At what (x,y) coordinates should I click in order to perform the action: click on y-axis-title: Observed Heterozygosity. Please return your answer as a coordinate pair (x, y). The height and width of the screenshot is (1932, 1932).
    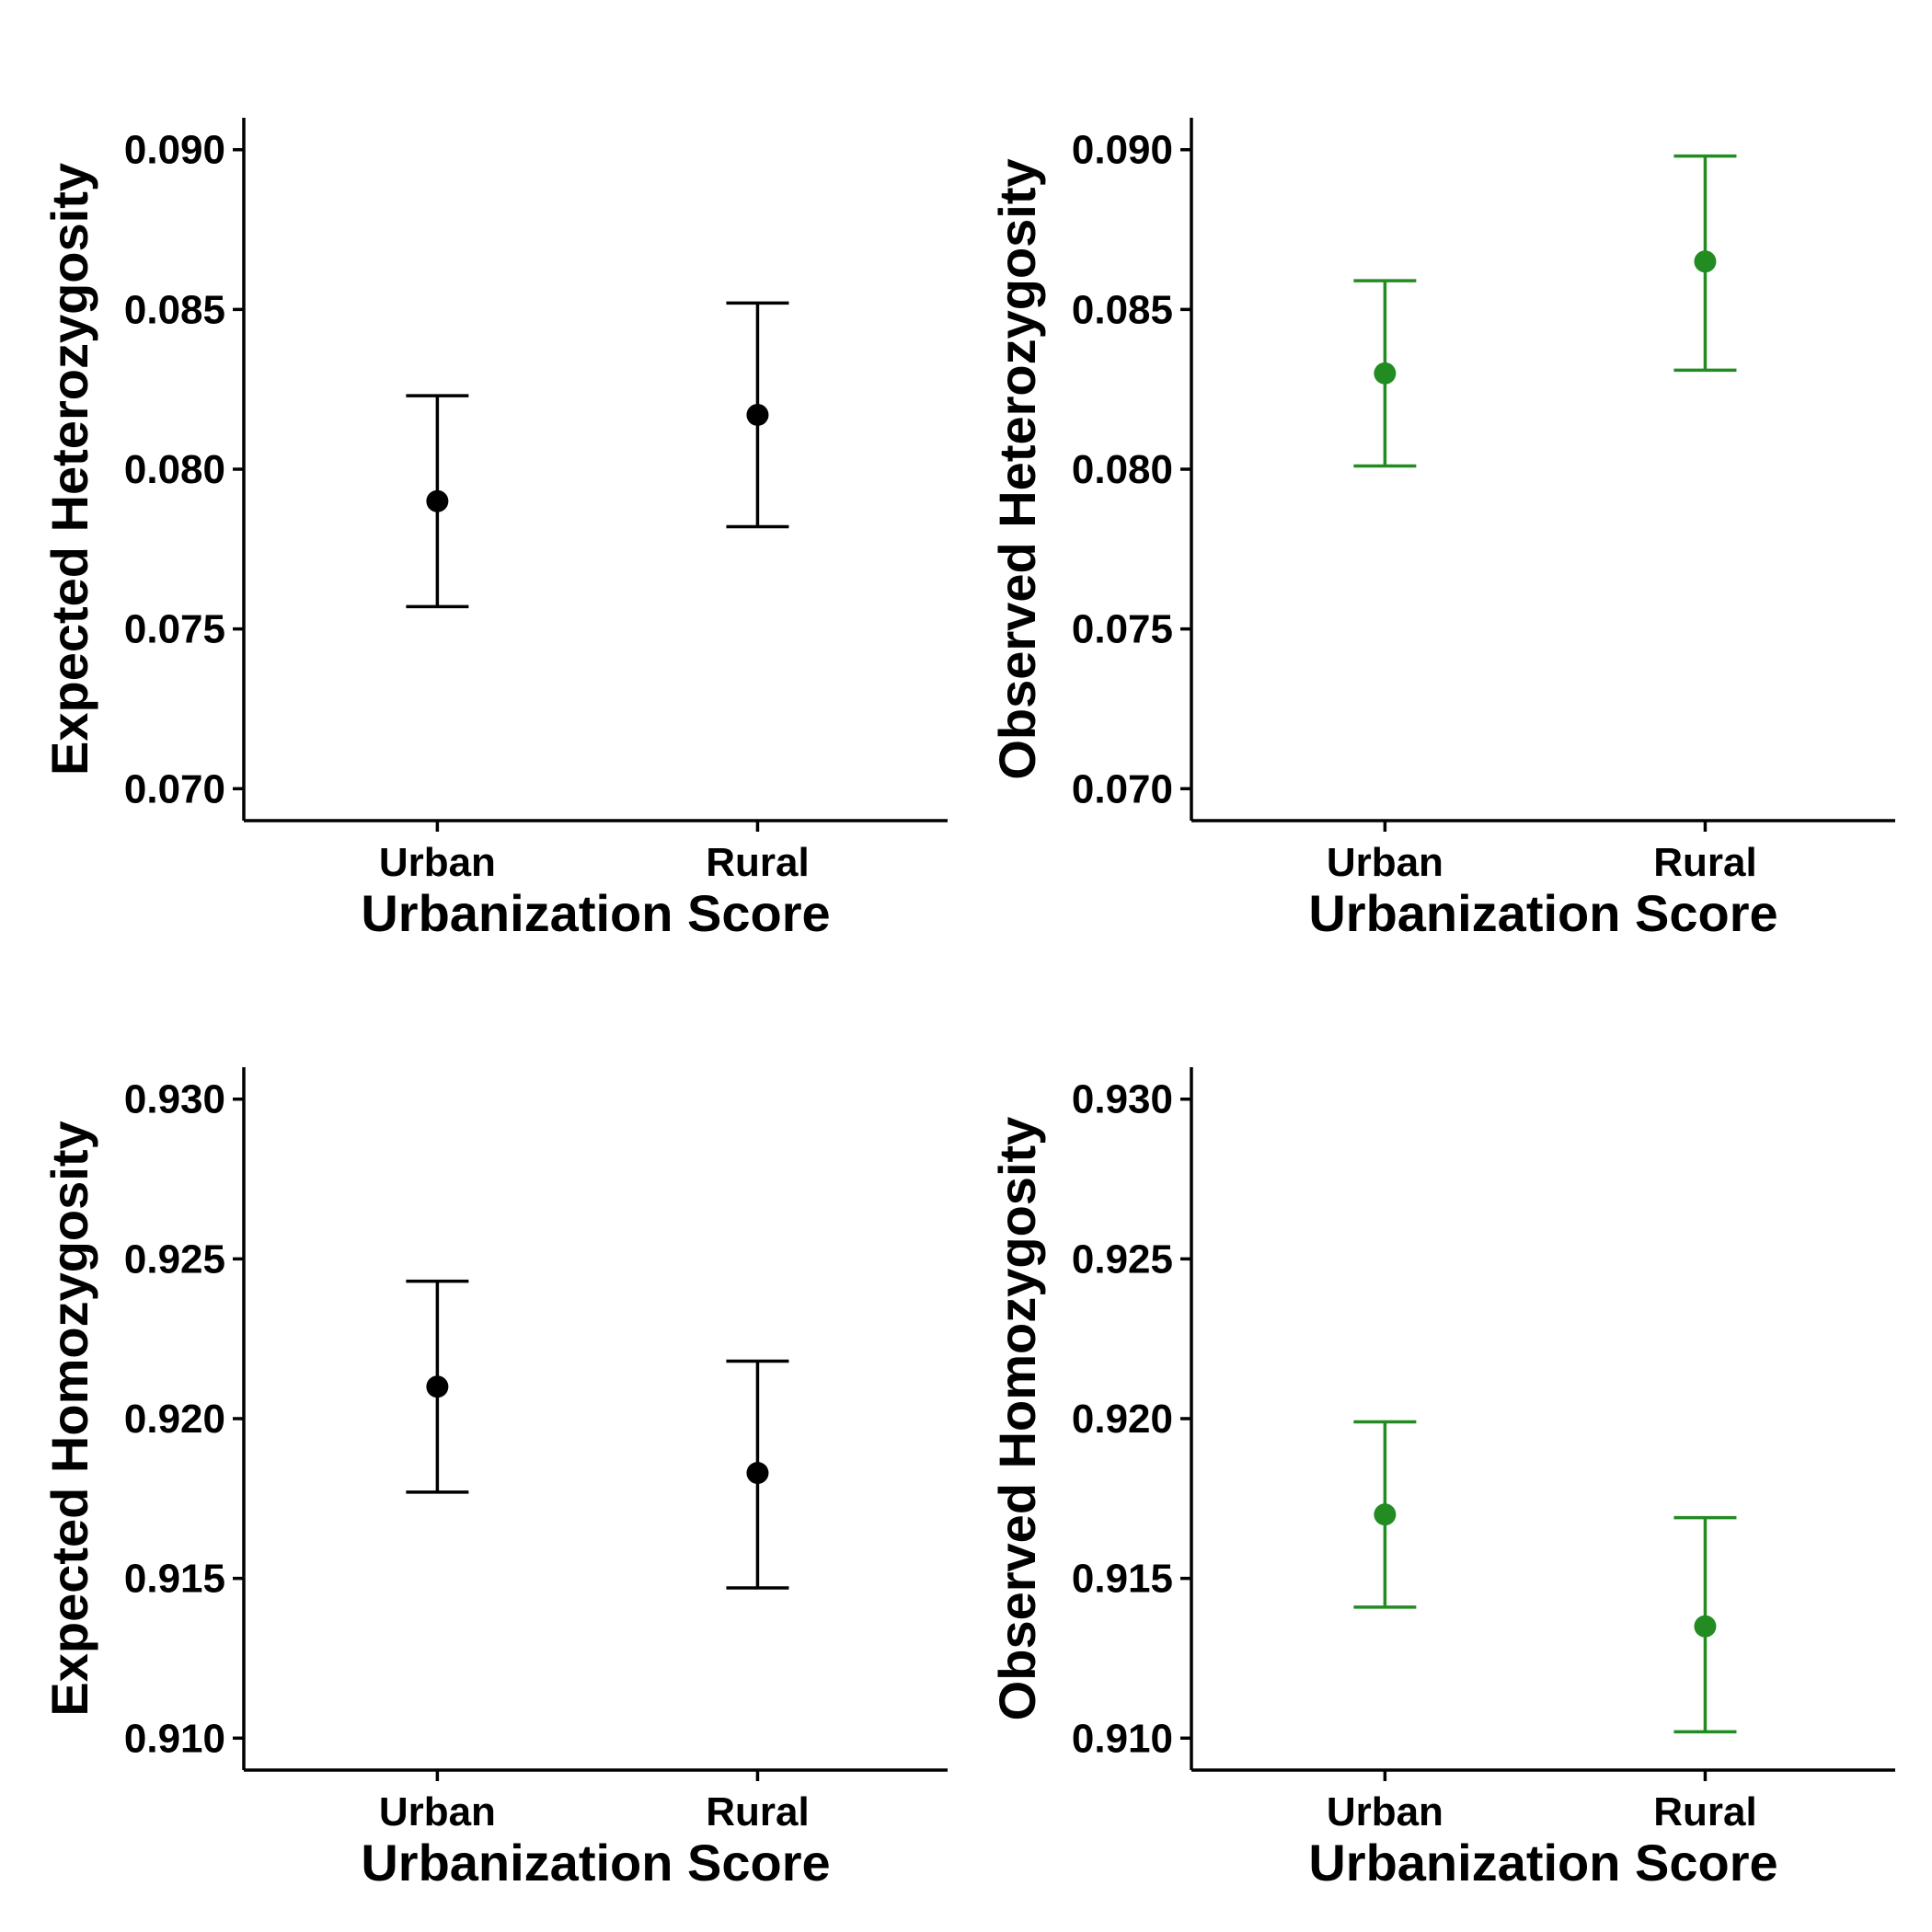
    Looking at the image, I should click on (1017, 468).